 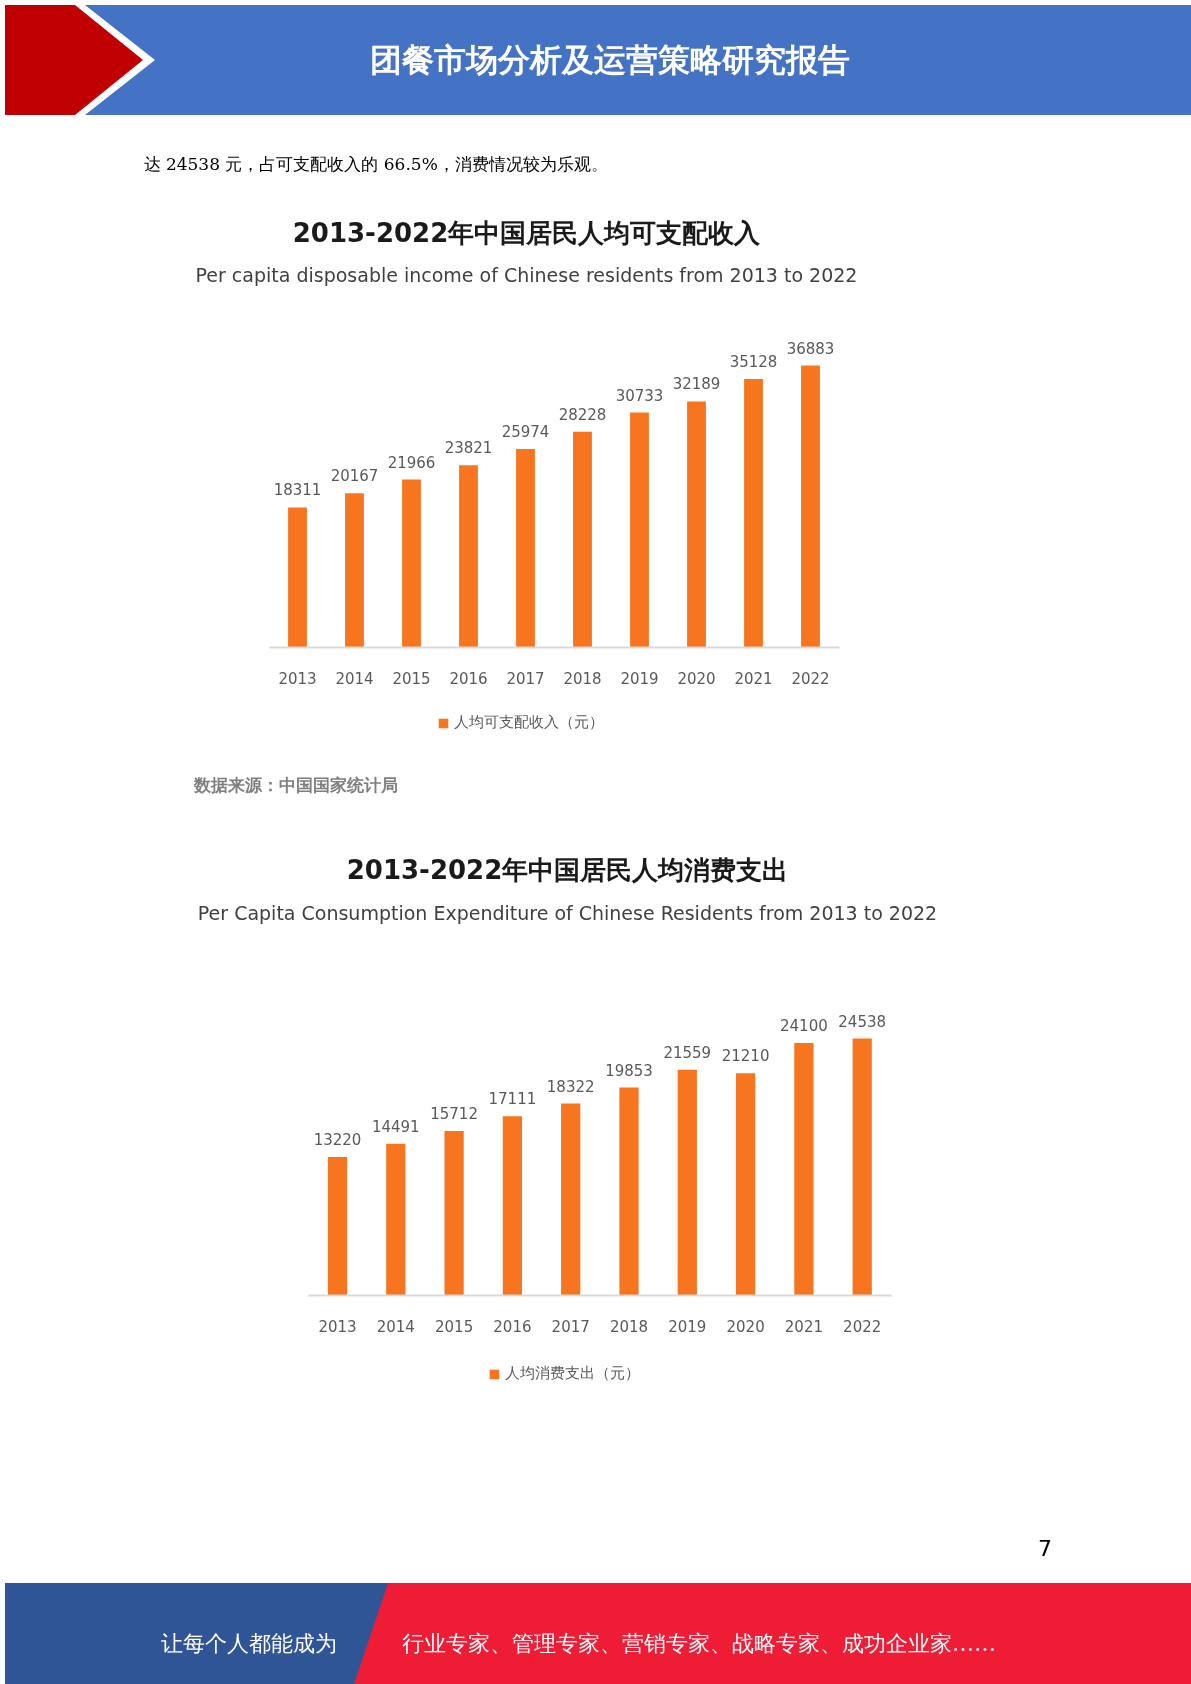 What do you see at coordinates (862, 1021) in the screenshot?
I see `data-label: 24538` at bounding box center [862, 1021].